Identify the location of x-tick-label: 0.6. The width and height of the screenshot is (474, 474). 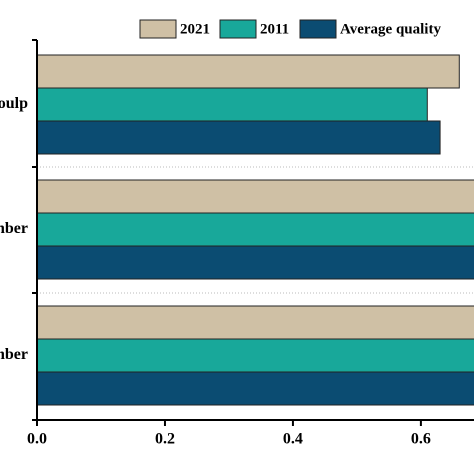
(421, 439).